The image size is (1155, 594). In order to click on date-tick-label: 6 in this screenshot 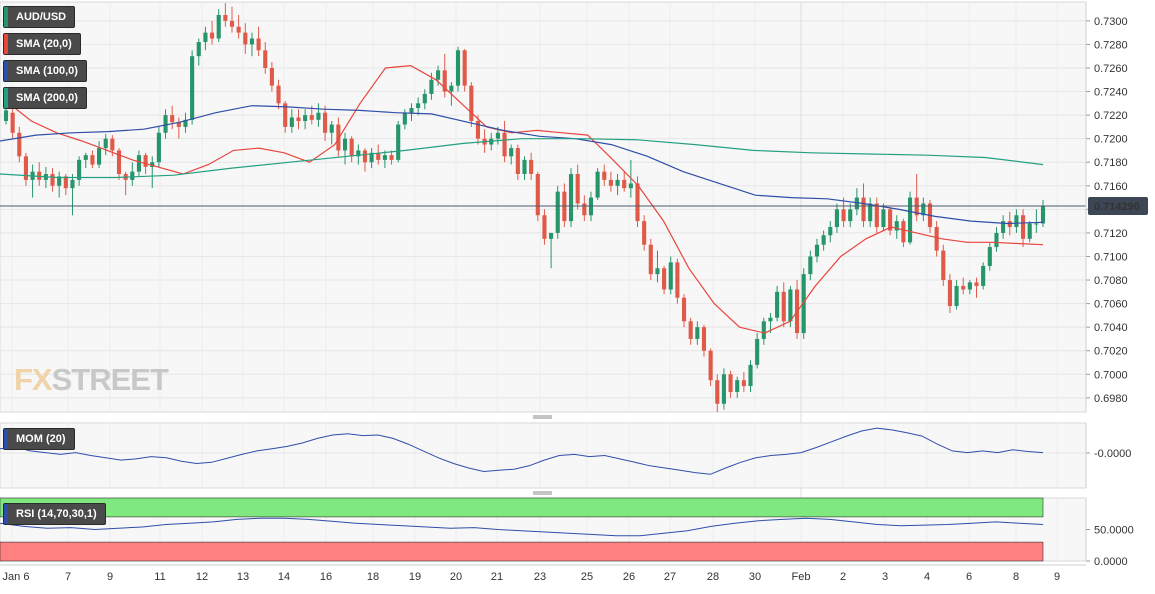, I will do `click(969, 577)`.